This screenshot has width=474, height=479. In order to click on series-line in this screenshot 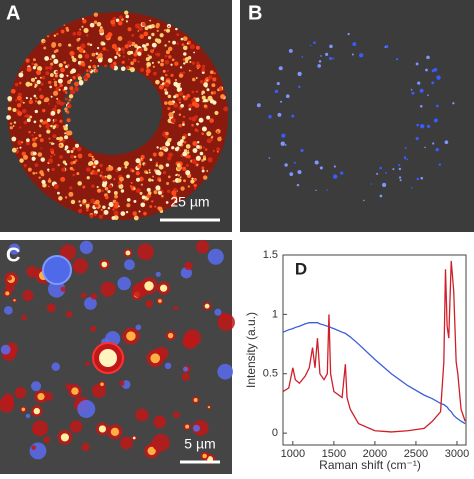, I will do `click(374, 373)`.